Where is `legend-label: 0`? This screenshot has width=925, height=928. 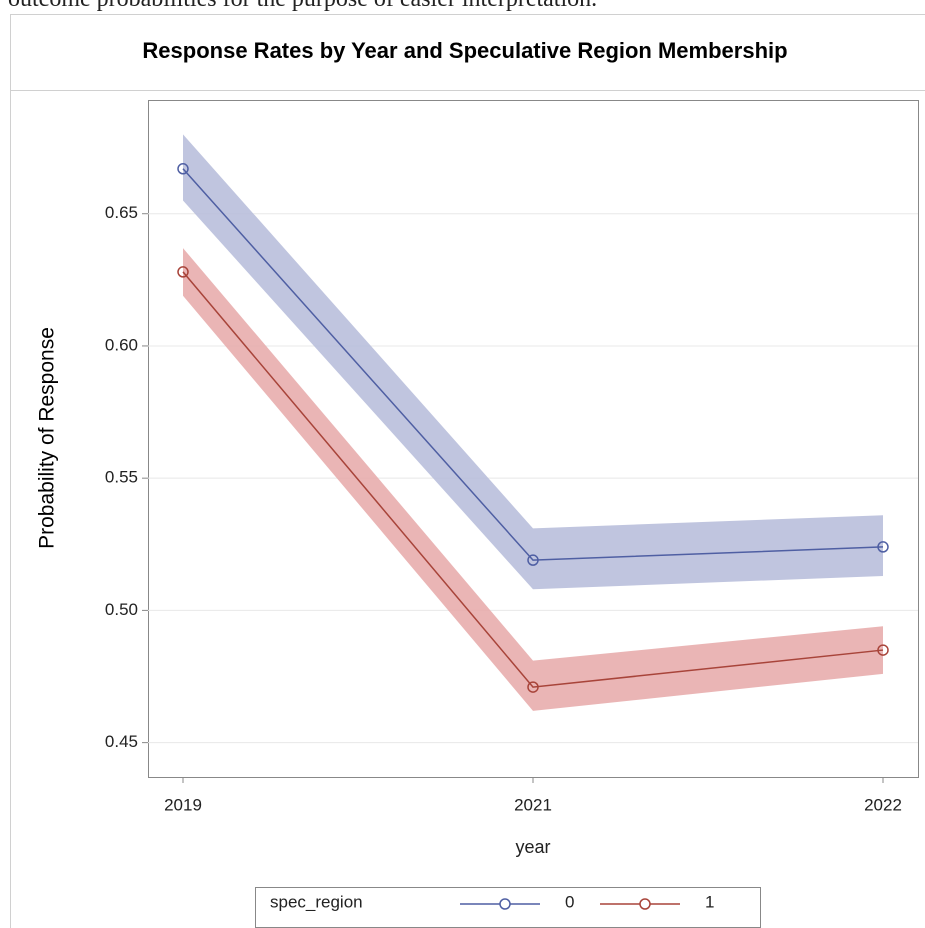
legend-label: 0 is located at coordinates (569, 901).